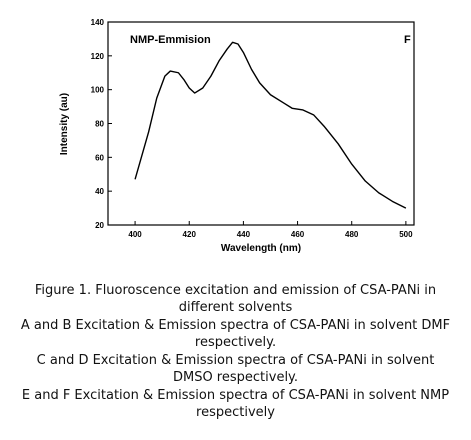 The height and width of the screenshot is (440, 471). I want to click on x-tick-label: 420, so click(190, 234).